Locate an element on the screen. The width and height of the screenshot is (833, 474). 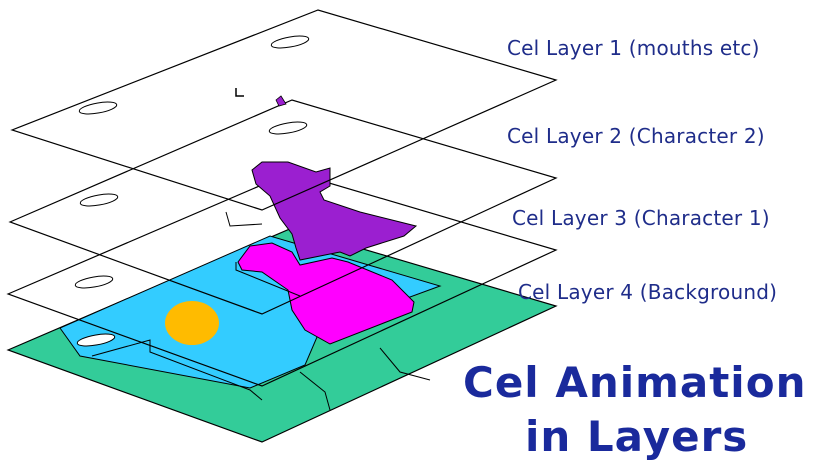
layer-3-label: Cel Layer 3 (Character 1) is located at coordinates (641, 218).